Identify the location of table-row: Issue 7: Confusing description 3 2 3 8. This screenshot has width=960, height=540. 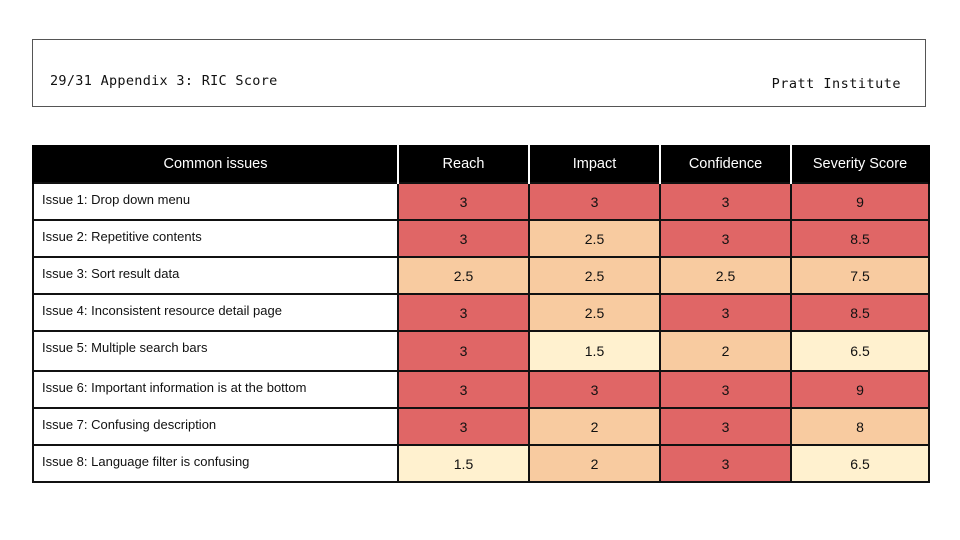
(481, 426).